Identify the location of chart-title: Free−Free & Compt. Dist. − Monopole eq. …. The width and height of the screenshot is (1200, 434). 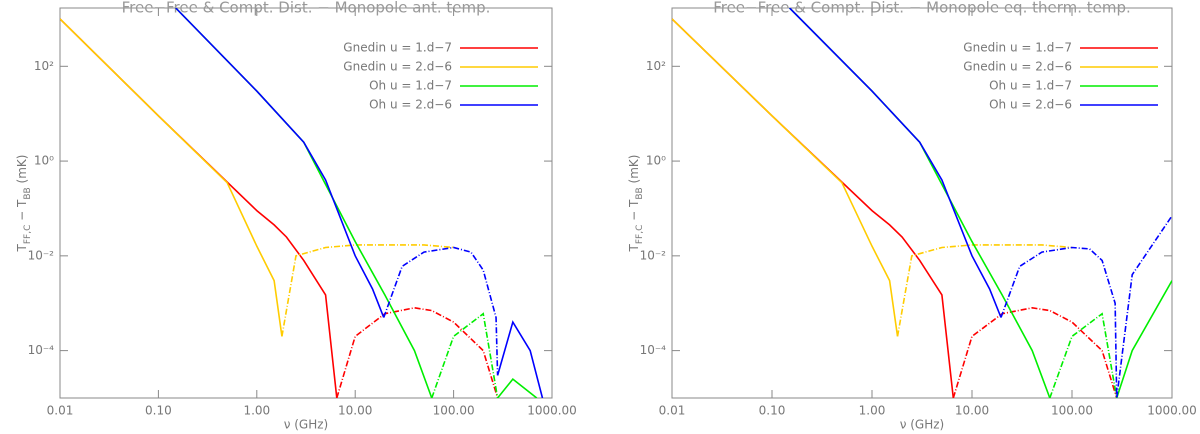
(922, 8).